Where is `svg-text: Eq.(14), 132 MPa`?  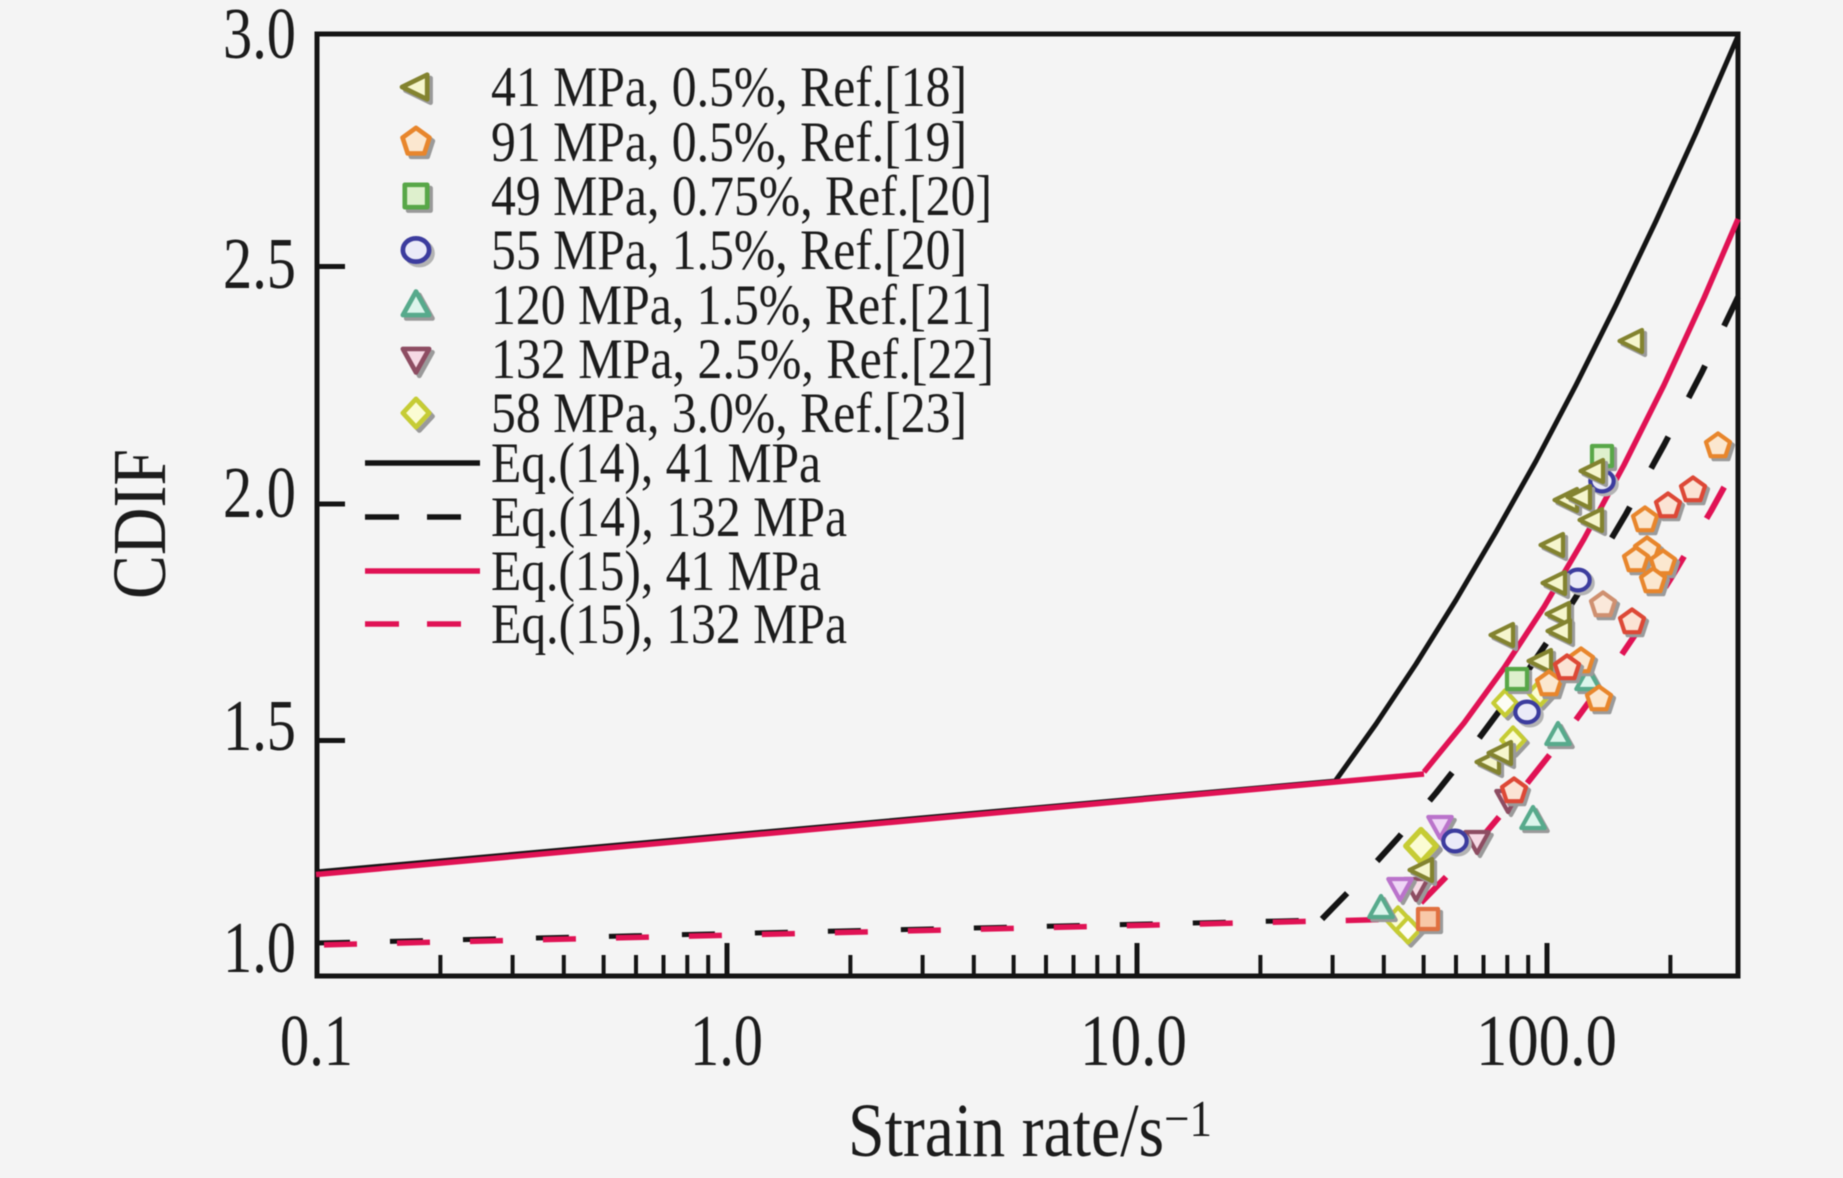
svg-text: Eq.(14), 132 MPa is located at coordinates (669, 517).